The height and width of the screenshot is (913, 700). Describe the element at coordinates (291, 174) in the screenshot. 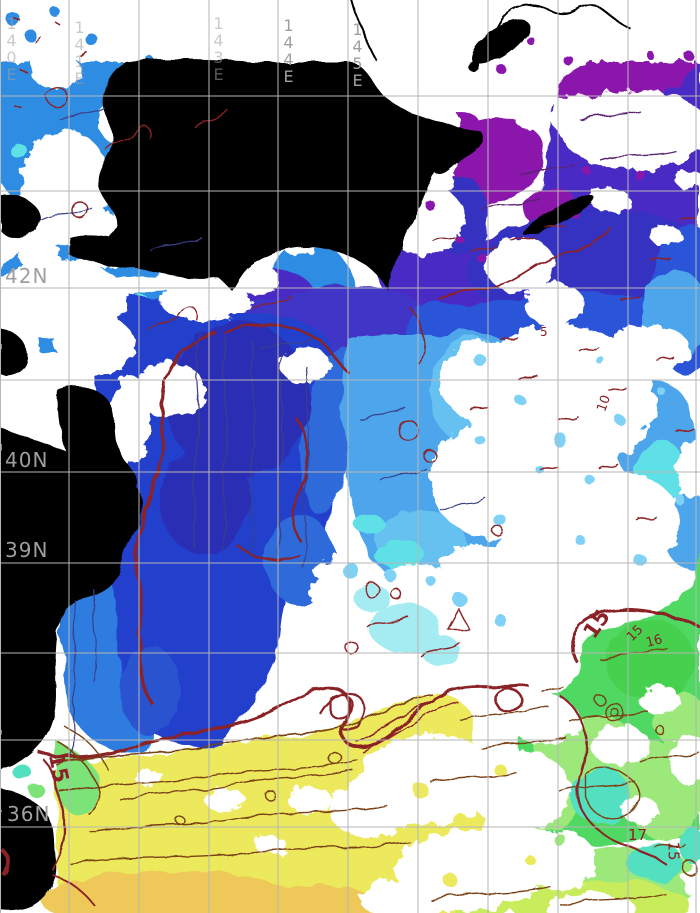

I see `hokkaido-landmass` at that location.